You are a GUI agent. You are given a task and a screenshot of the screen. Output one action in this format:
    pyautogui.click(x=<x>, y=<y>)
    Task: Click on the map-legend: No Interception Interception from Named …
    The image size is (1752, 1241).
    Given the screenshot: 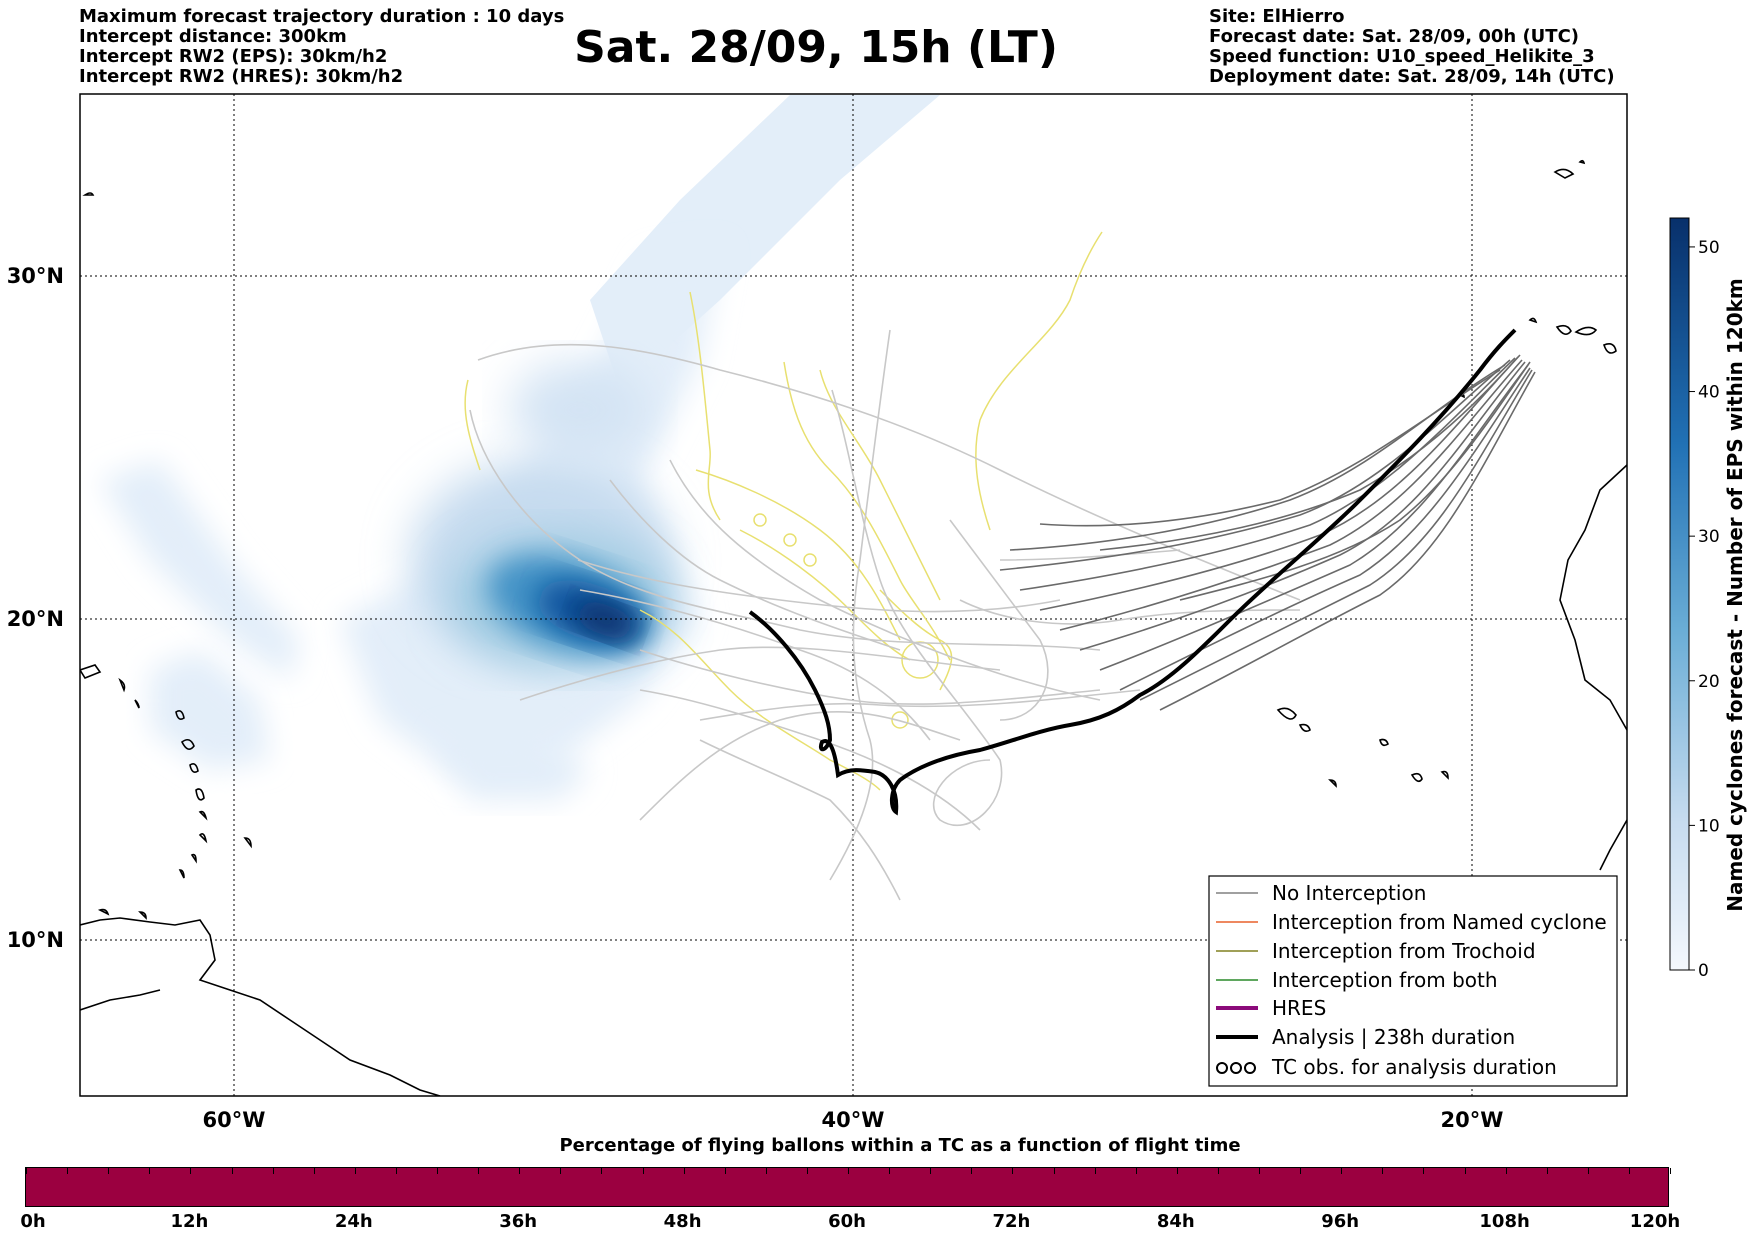 What is the action you would take?
    pyautogui.click(x=1413, y=981)
    